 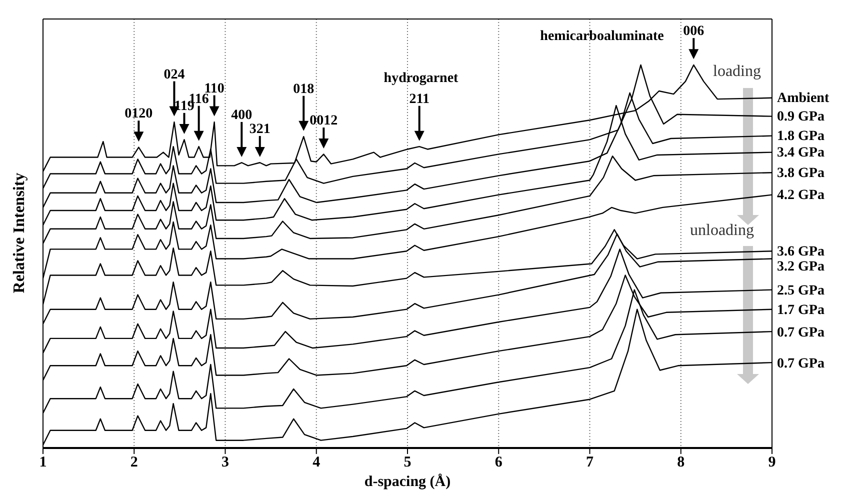 I want to click on annotation: loading, so click(x=737, y=71).